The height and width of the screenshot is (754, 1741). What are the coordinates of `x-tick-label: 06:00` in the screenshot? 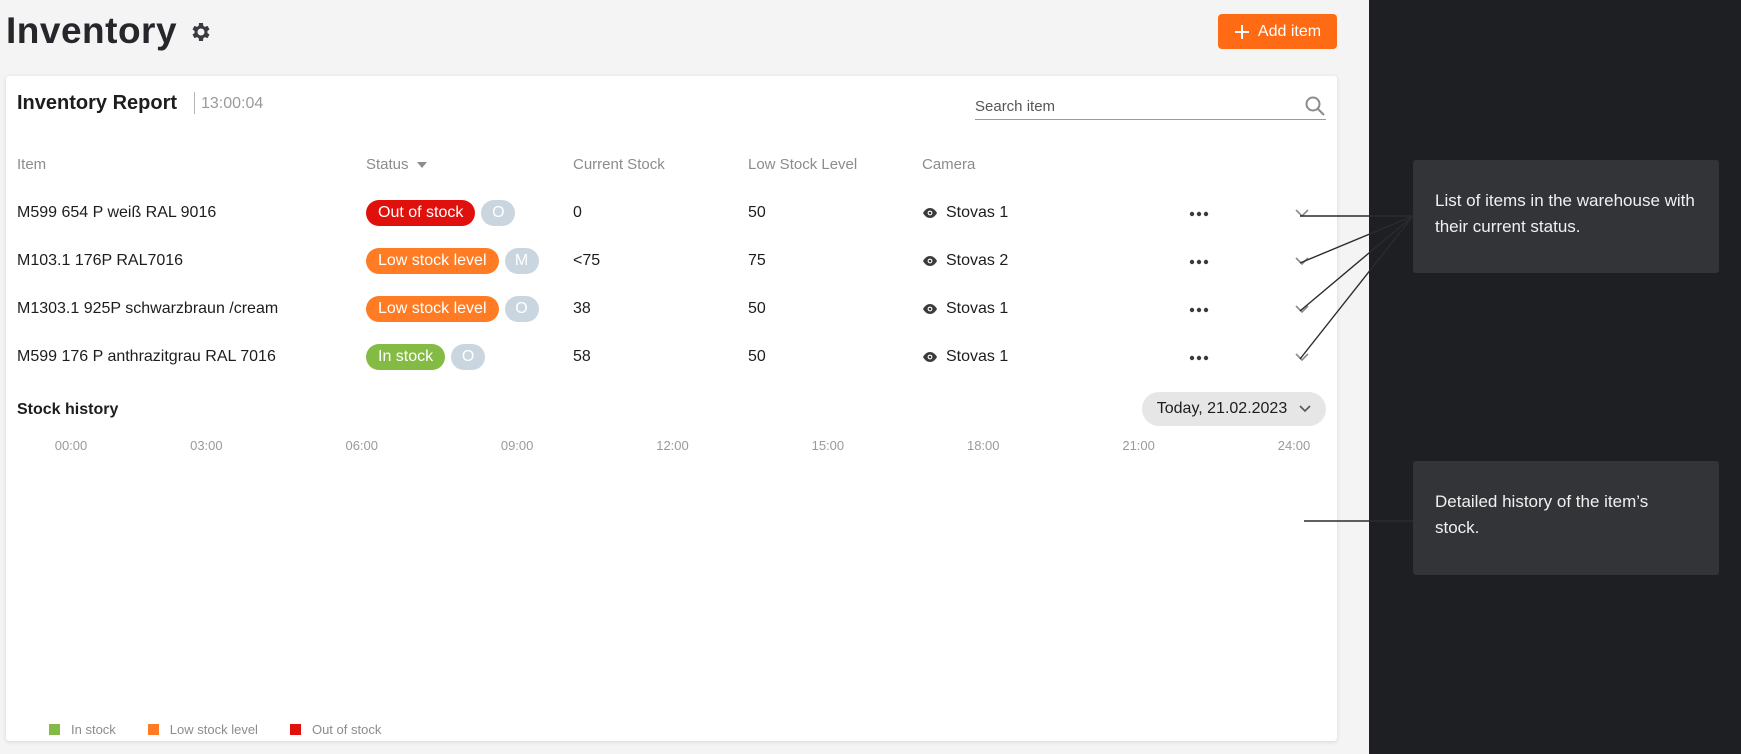 It's located at (361, 445).